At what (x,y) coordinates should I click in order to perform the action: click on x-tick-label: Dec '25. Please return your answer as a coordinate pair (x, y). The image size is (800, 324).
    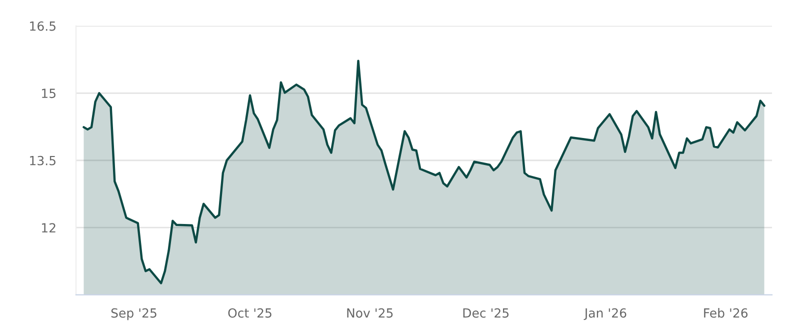
    Looking at the image, I should click on (486, 313).